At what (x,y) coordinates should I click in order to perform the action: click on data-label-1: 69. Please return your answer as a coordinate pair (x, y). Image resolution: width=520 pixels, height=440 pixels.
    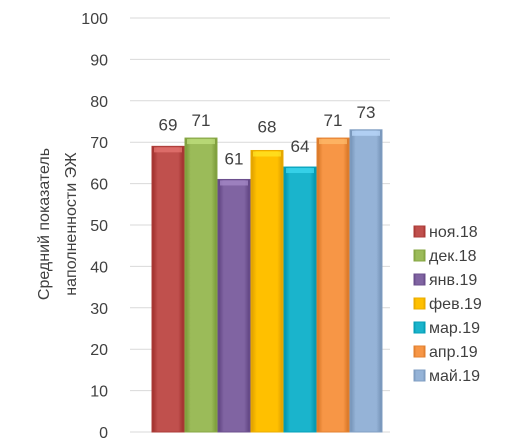
    Looking at the image, I should click on (168, 124).